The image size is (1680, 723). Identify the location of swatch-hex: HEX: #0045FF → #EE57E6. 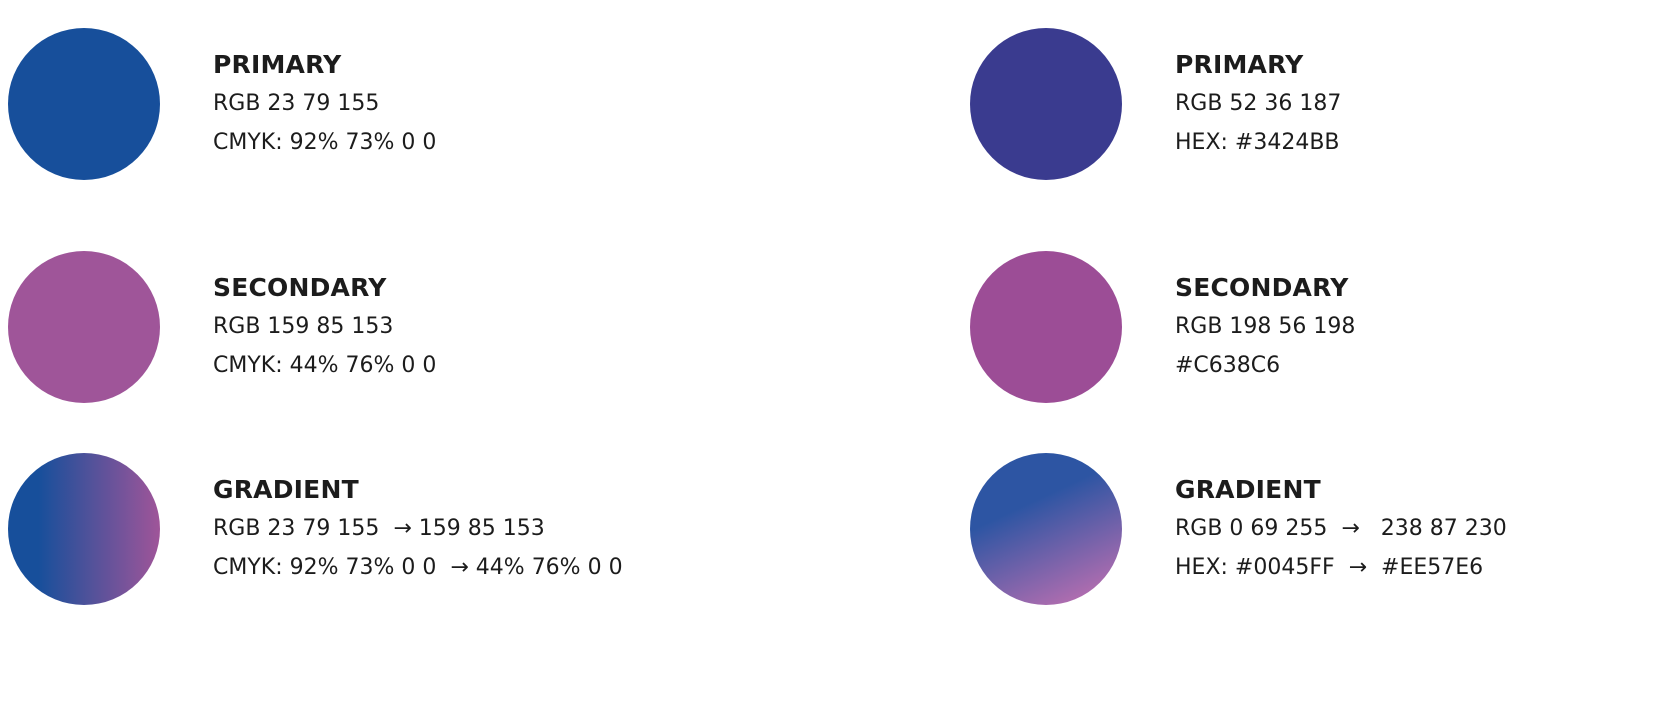
(1329, 567).